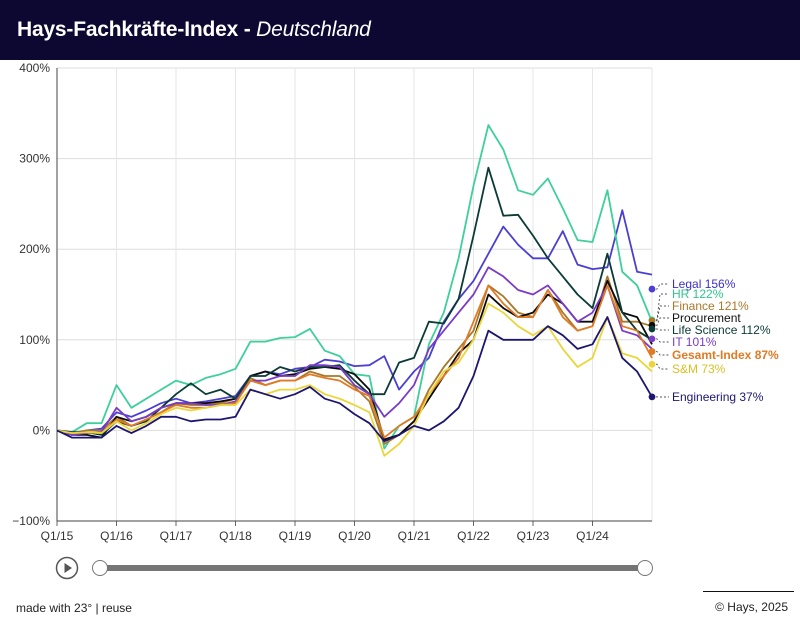 Image resolution: width=800 pixels, height=628 pixels. Describe the element at coordinates (100, 568) in the screenshot. I see `slider-start-handle` at that location.